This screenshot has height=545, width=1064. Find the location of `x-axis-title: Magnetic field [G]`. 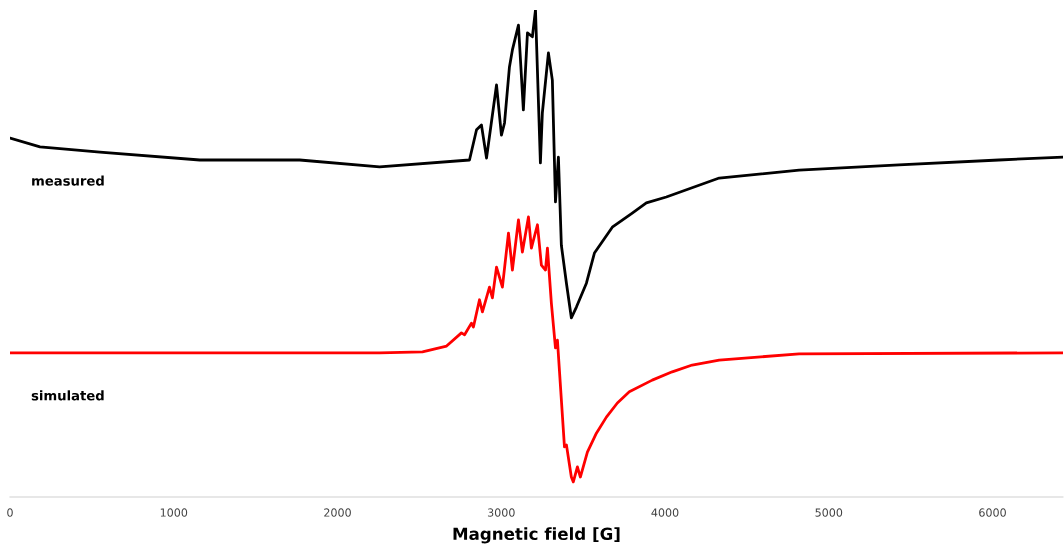

x-axis-title: Magnetic field [G] is located at coordinates (536, 535).